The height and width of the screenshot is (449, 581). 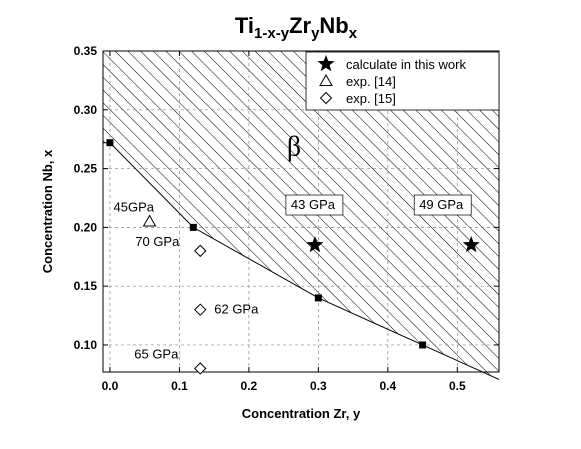 I want to click on chart-title: Ti1-x-yZryNbx, so click(x=296, y=27).